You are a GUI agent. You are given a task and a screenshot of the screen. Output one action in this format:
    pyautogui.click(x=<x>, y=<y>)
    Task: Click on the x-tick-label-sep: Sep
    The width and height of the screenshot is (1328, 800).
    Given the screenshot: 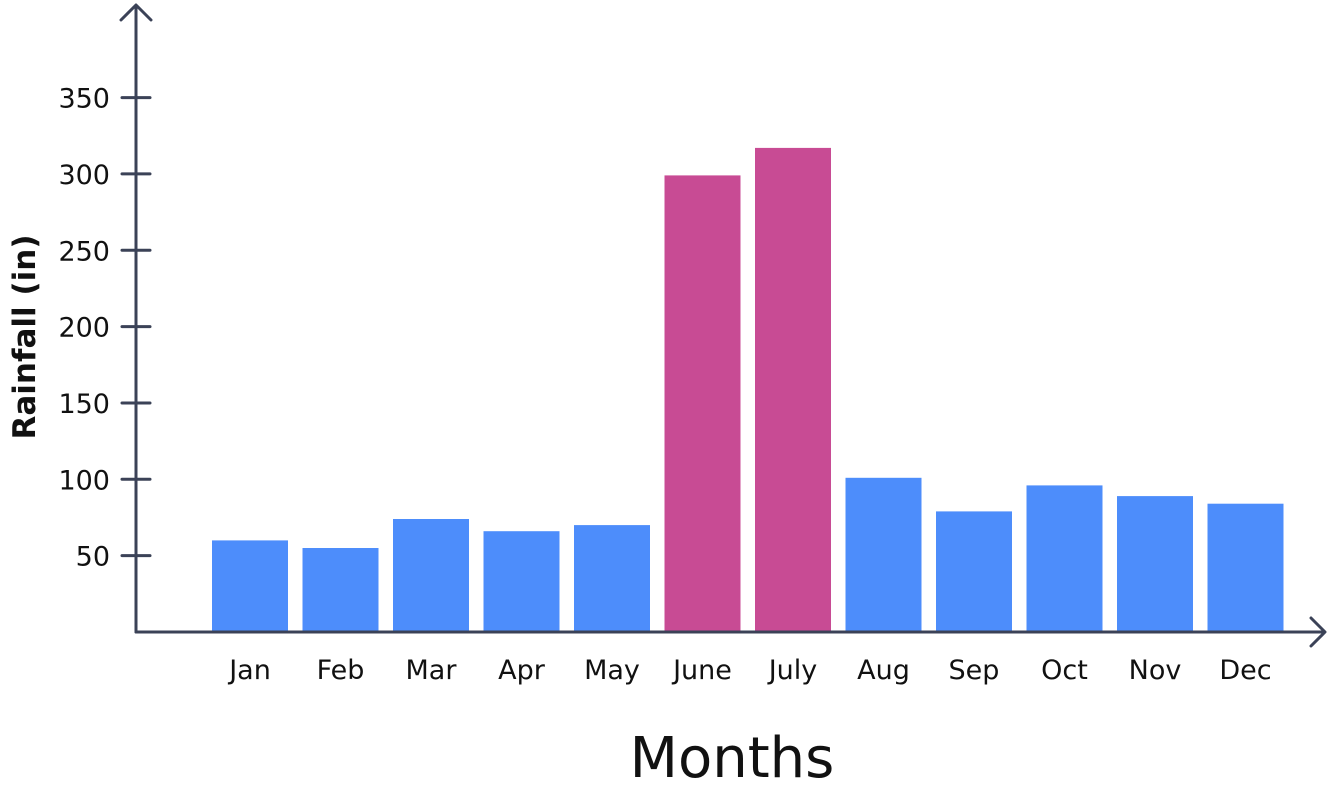 What is the action you would take?
    pyautogui.click(x=974, y=670)
    